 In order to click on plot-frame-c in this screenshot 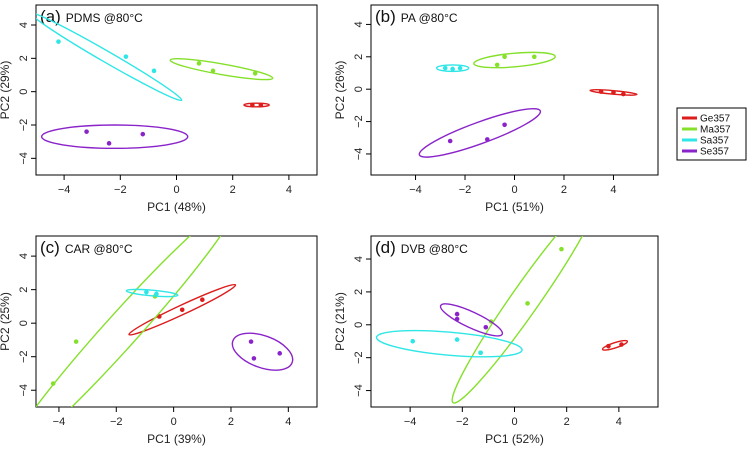, I will do `click(176, 321)`.